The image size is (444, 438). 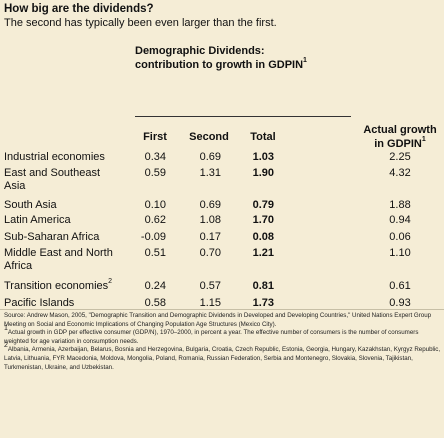 What do you see at coordinates (400, 220) in the screenshot?
I see `cell-actual: 0.94` at bounding box center [400, 220].